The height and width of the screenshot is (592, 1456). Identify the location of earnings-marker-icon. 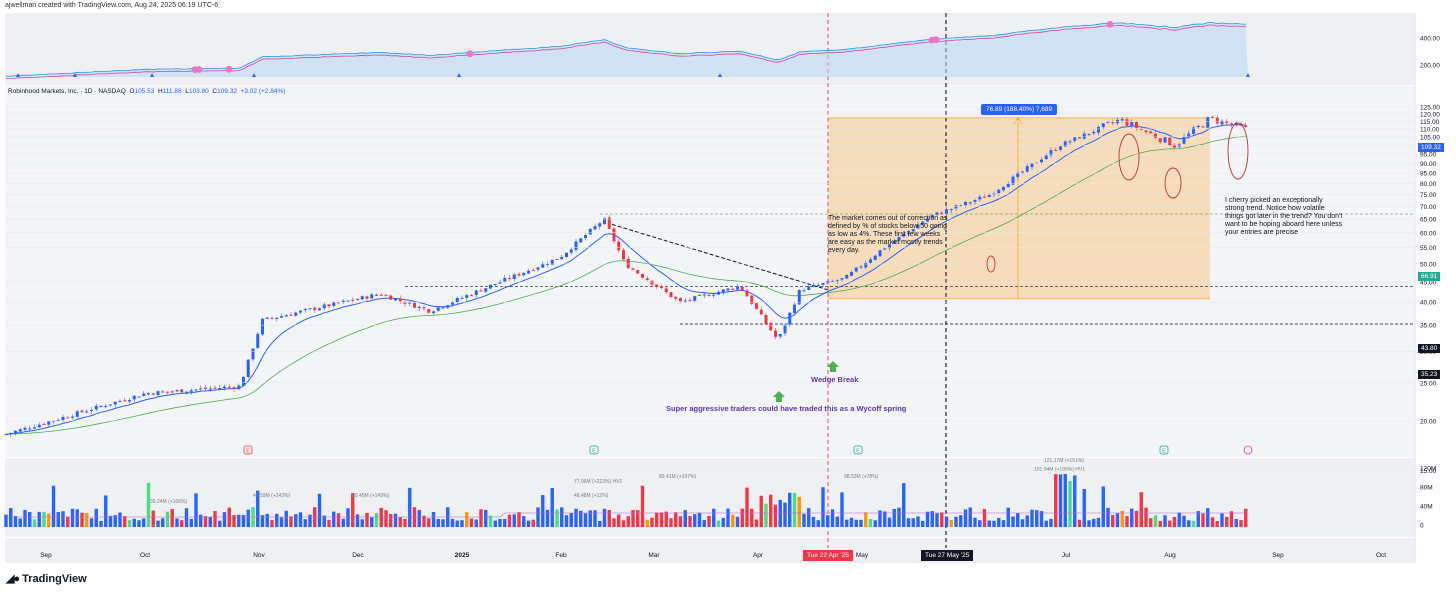
(594, 450).